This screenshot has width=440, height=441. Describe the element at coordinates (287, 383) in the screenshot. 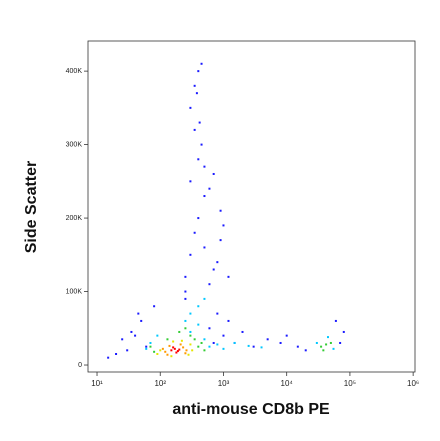

I see `x-tick-label: 10⁴` at that location.